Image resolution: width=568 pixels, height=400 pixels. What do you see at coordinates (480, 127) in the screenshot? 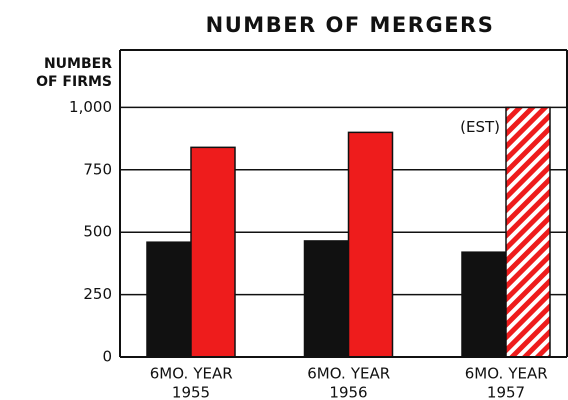
I see `annotation: (EST)` at bounding box center [480, 127].